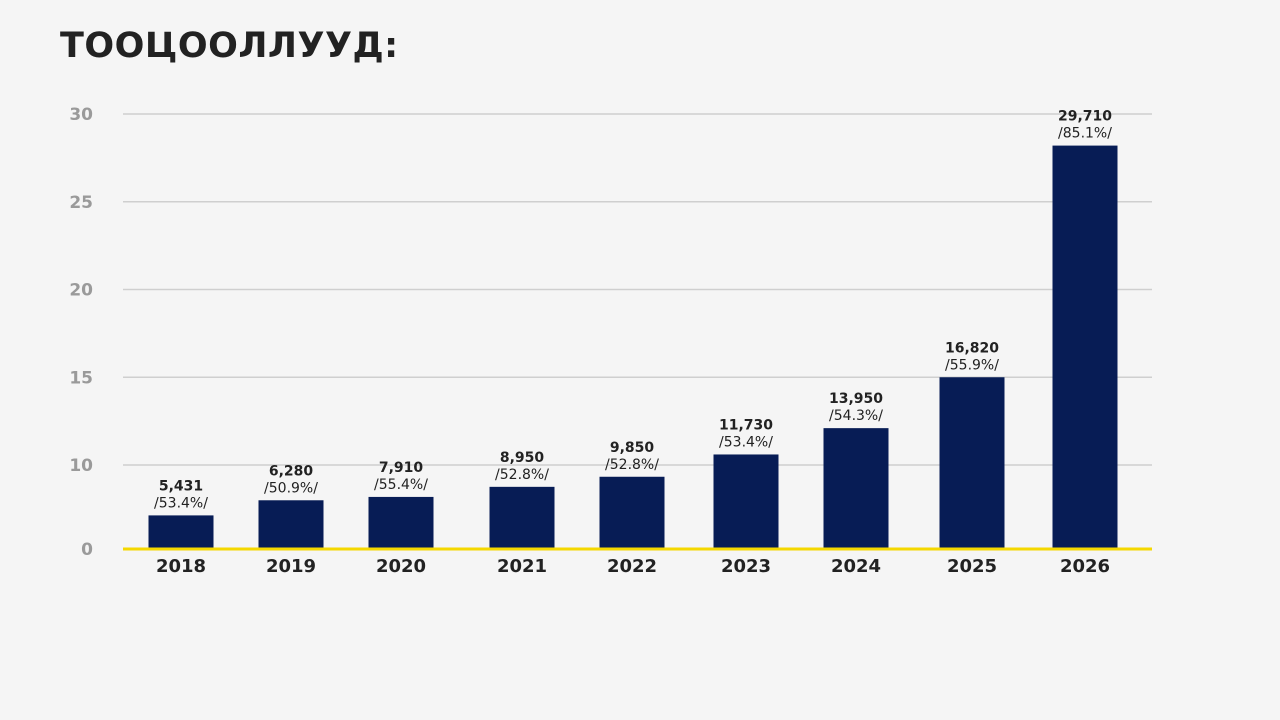 This screenshot has height=720, width=1280. What do you see at coordinates (632, 566) in the screenshot?
I see `x-tick-label: 2022` at bounding box center [632, 566].